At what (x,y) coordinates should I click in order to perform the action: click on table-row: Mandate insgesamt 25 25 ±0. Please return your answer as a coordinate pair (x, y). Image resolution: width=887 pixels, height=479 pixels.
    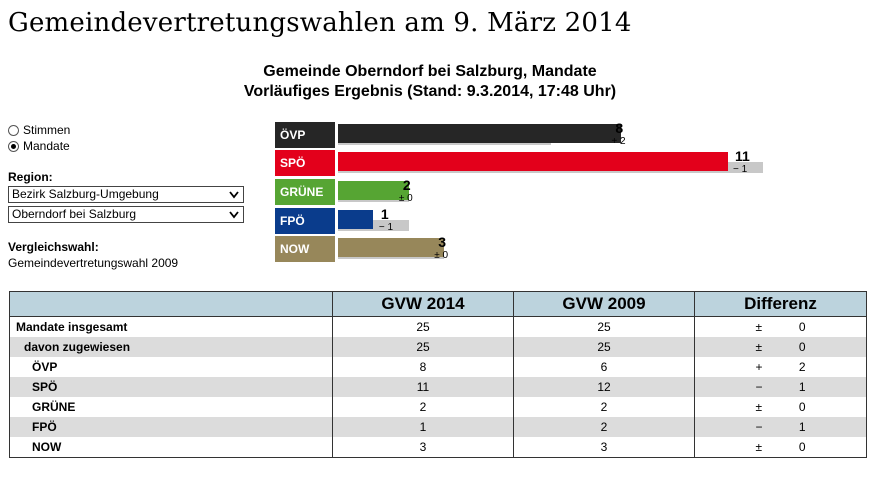
    Looking at the image, I should click on (438, 326).